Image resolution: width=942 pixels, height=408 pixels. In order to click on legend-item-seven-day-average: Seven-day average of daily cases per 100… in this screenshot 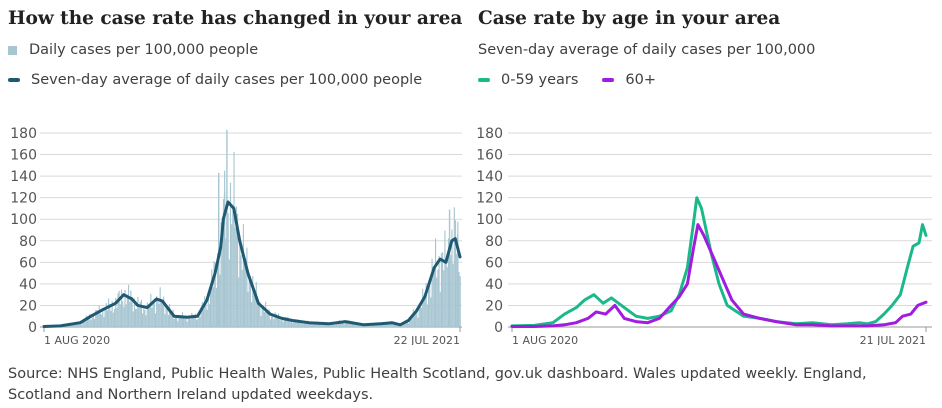, I will do `click(215, 80)`.